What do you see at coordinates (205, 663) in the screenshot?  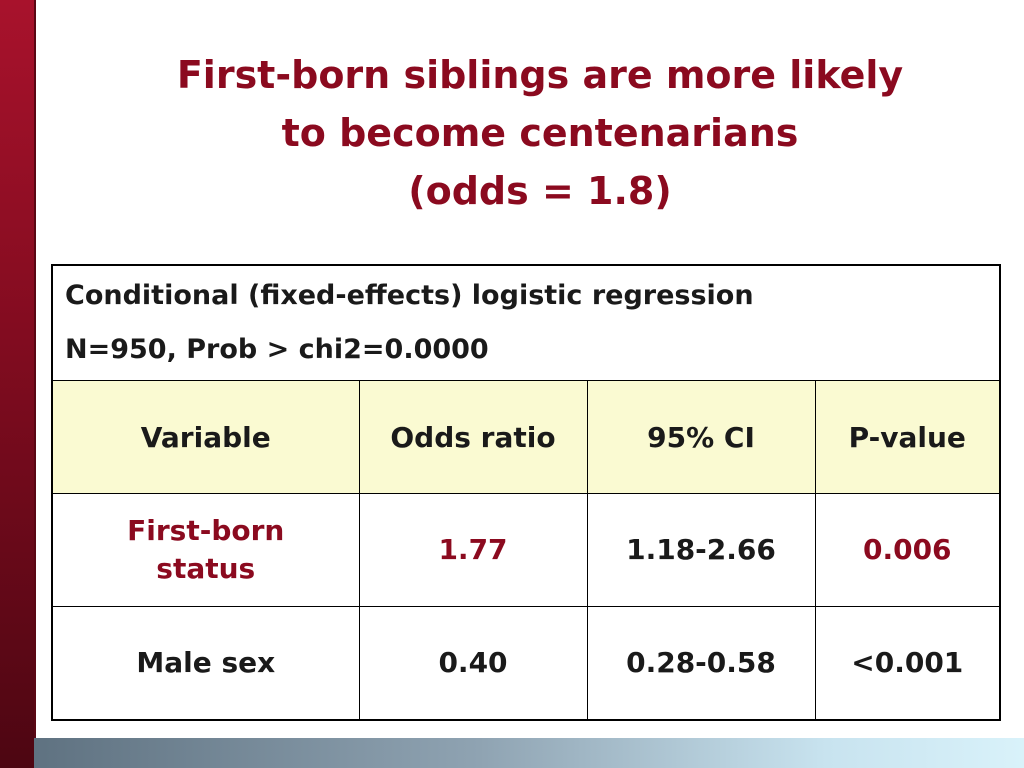 I see `row-male-sex-variable: Male sex` at bounding box center [205, 663].